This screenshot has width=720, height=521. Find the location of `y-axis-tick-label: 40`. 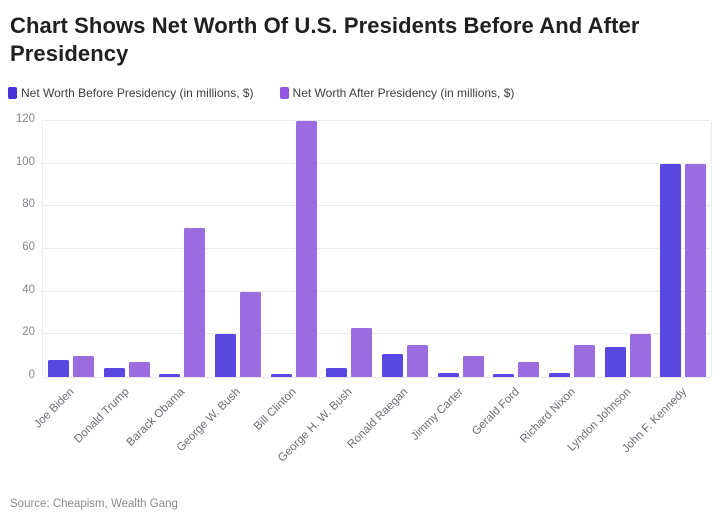

y-axis-tick-label: 40 is located at coordinates (28, 289).